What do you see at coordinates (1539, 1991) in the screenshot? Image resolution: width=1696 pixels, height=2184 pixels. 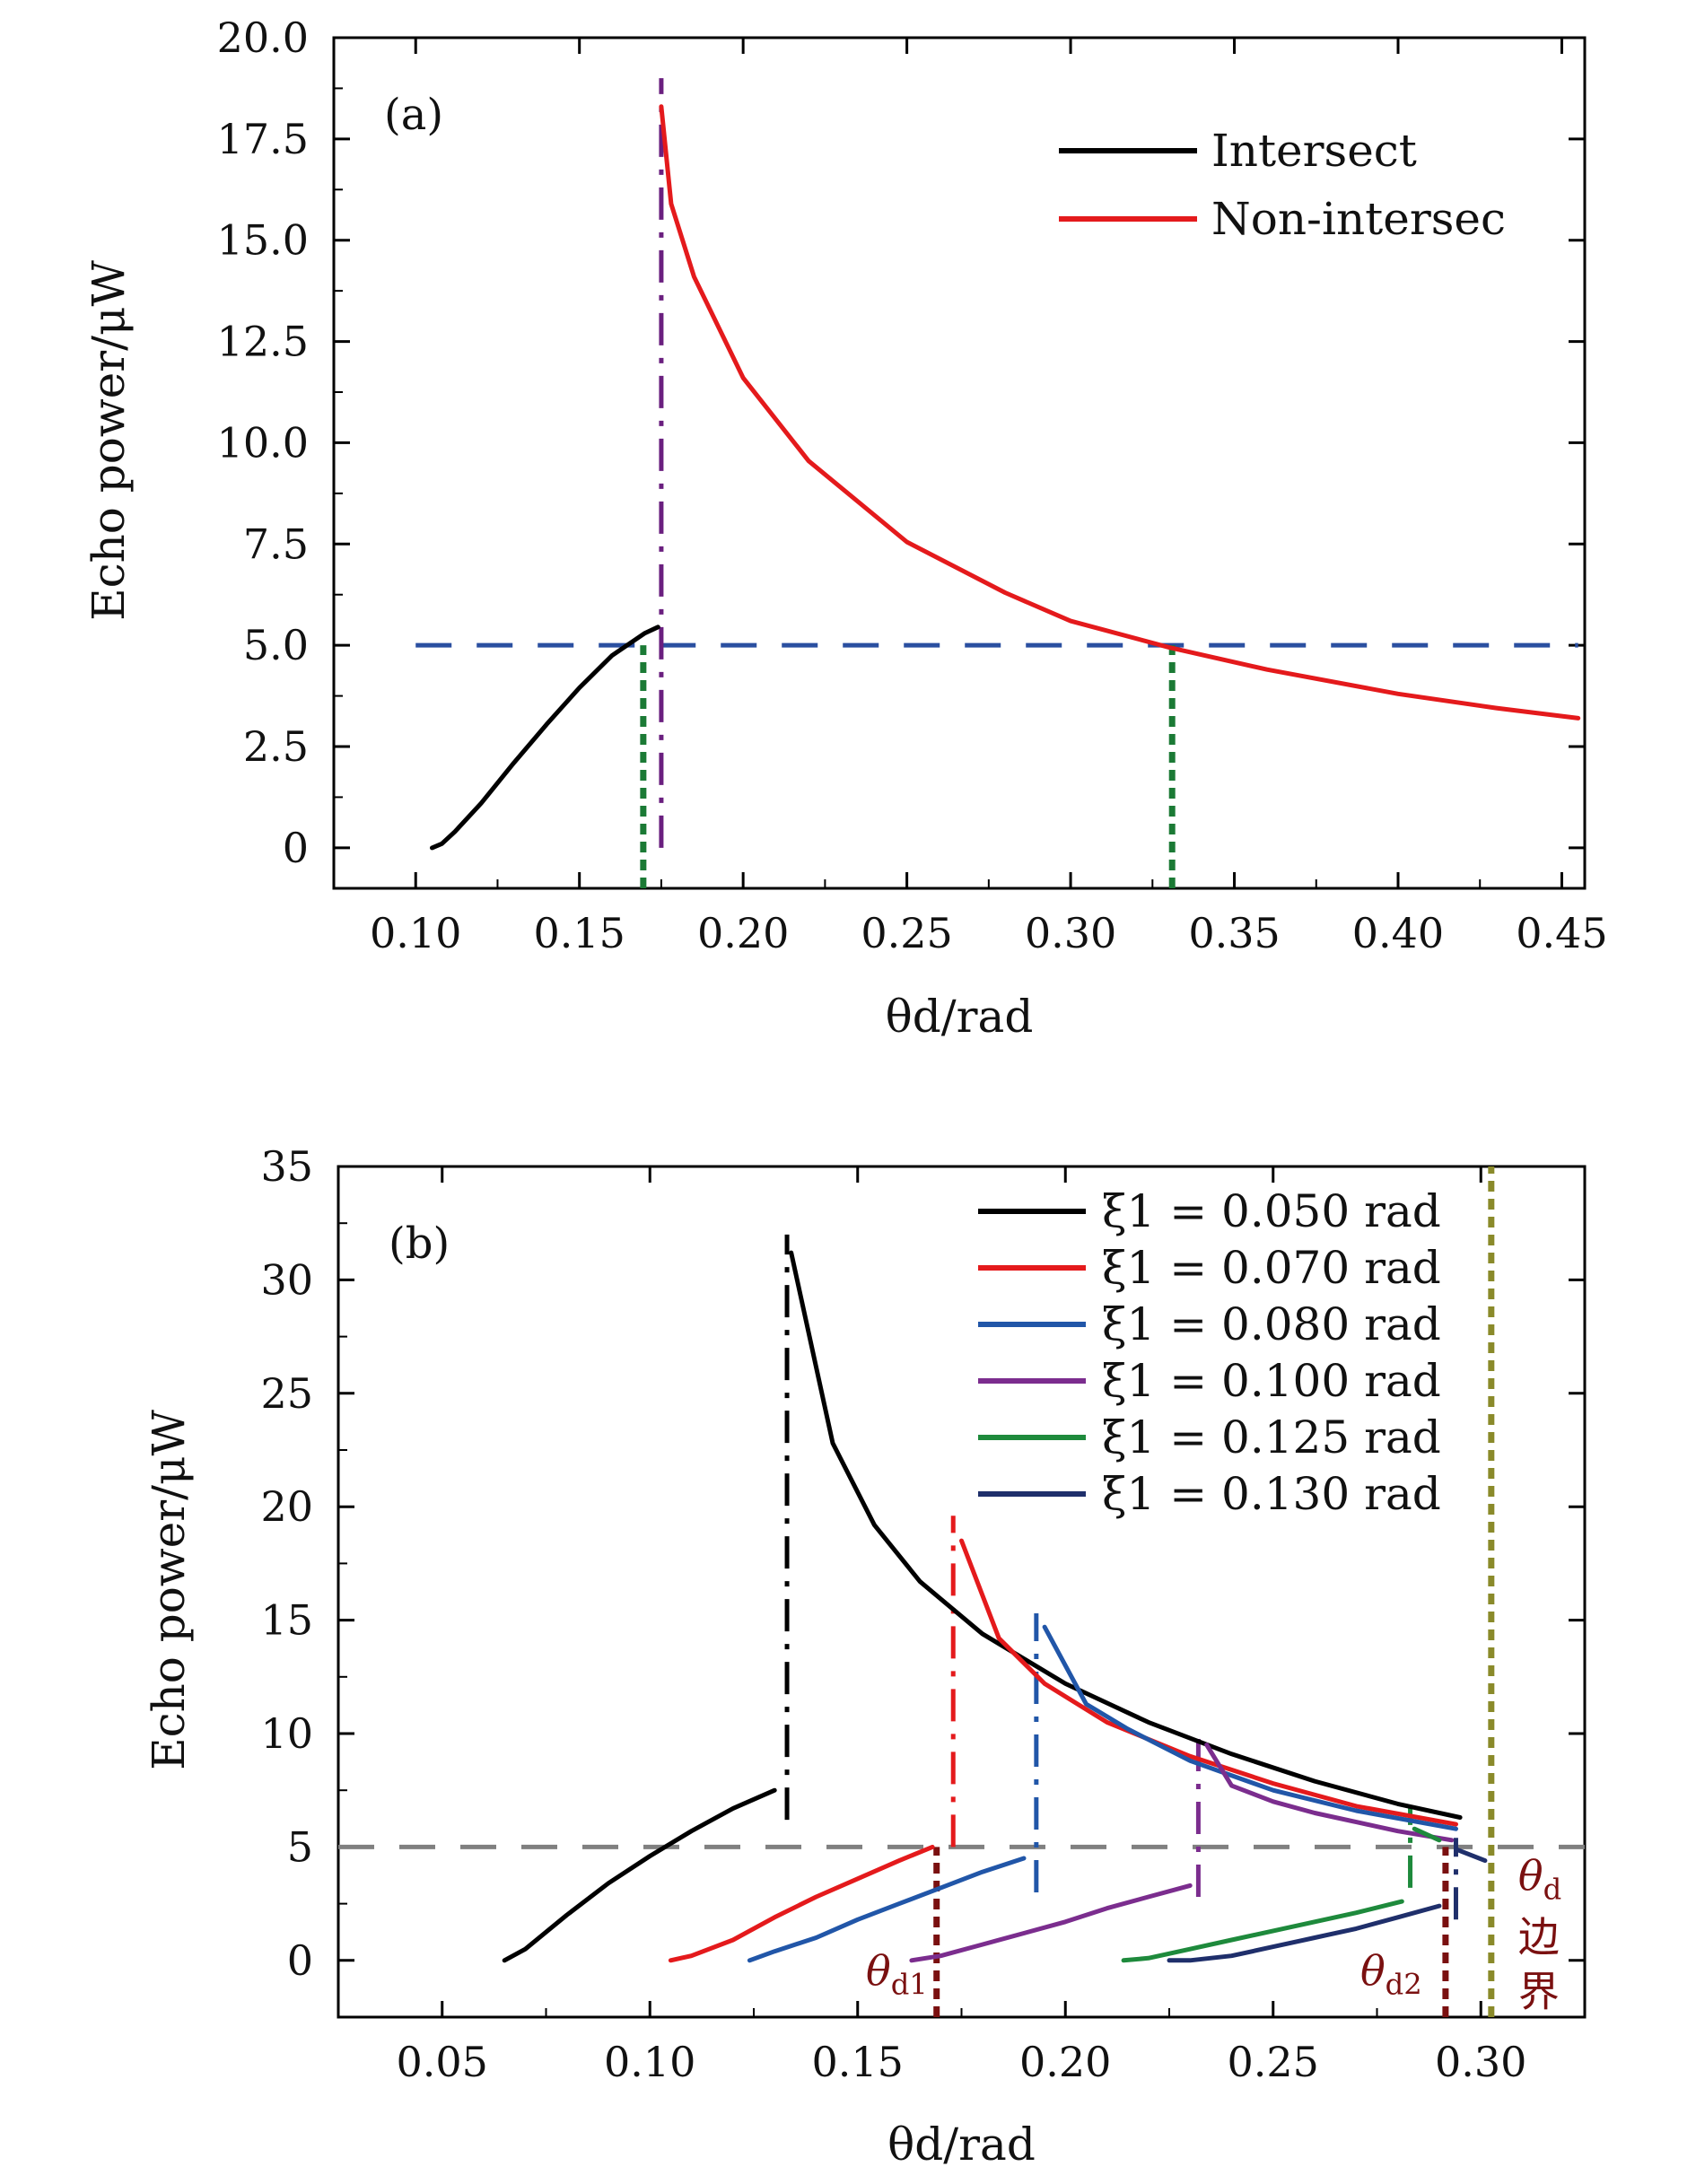 I see `annotation: 界` at bounding box center [1539, 1991].